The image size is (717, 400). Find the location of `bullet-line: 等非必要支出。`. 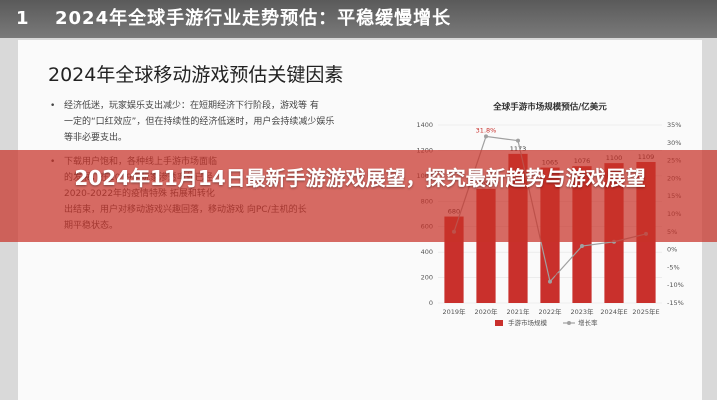

bullet-line: 等非必要支出。 is located at coordinates (96, 138).